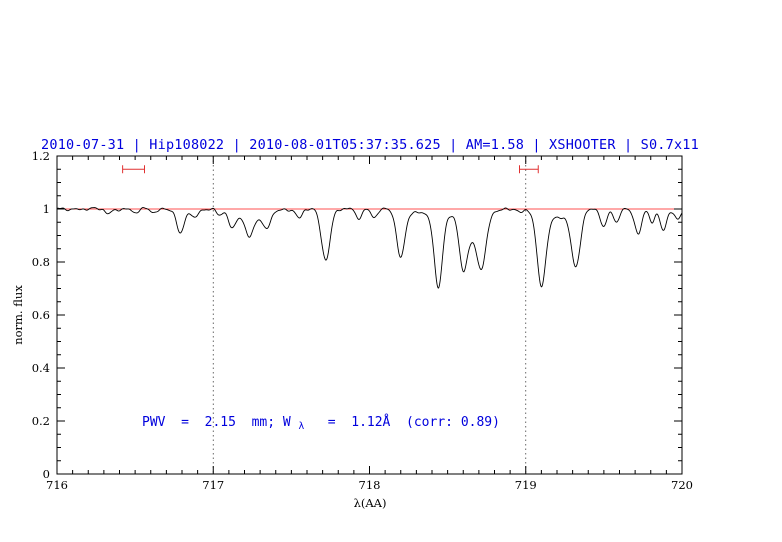  Describe the element at coordinates (41, 262) in the screenshot. I see `y-tick-label: 0.8` at that location.